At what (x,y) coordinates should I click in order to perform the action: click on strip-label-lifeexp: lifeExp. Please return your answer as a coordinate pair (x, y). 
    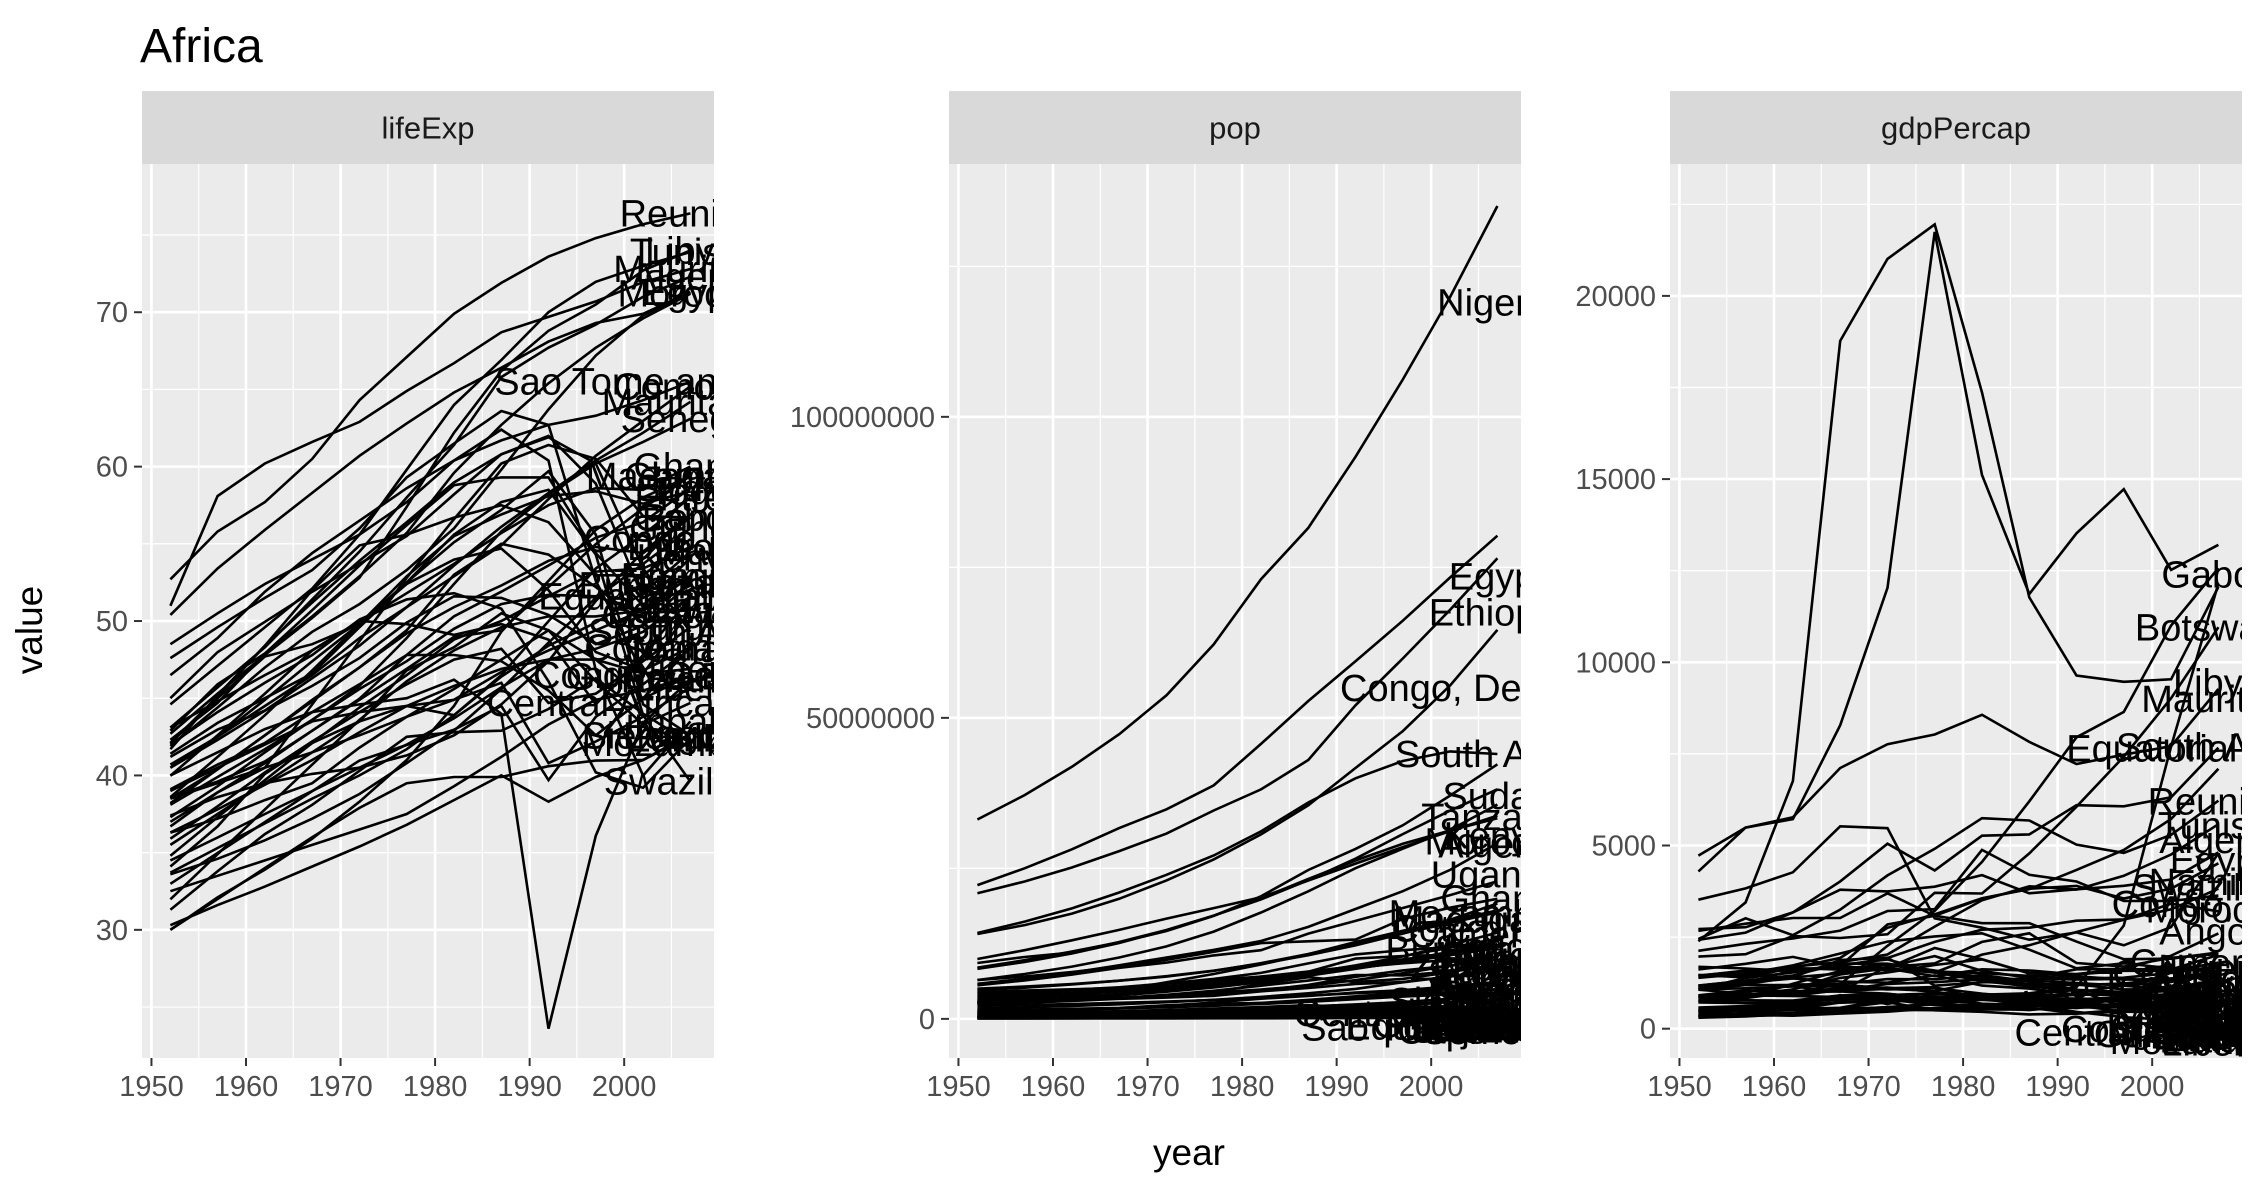
    Looking at the image, I should click on (427, 128).